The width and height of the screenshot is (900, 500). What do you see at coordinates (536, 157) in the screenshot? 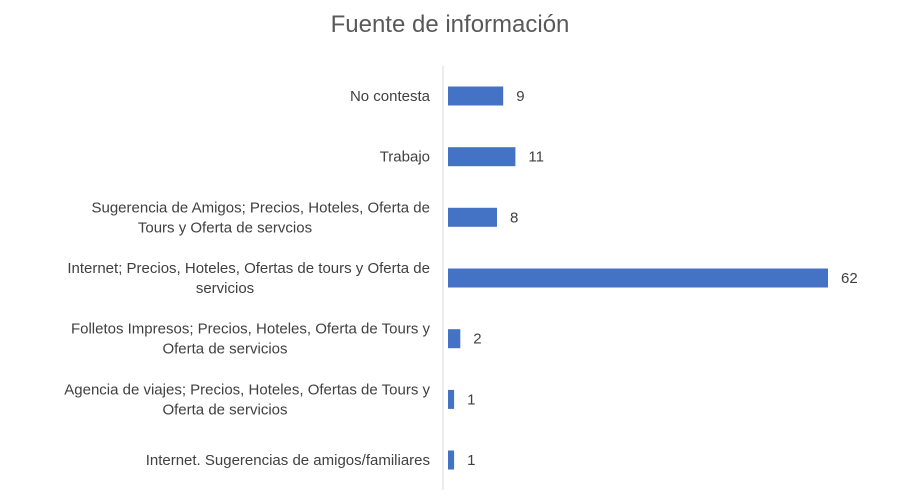
I see `data-label-1: 11` at bounding box center [536, 157].